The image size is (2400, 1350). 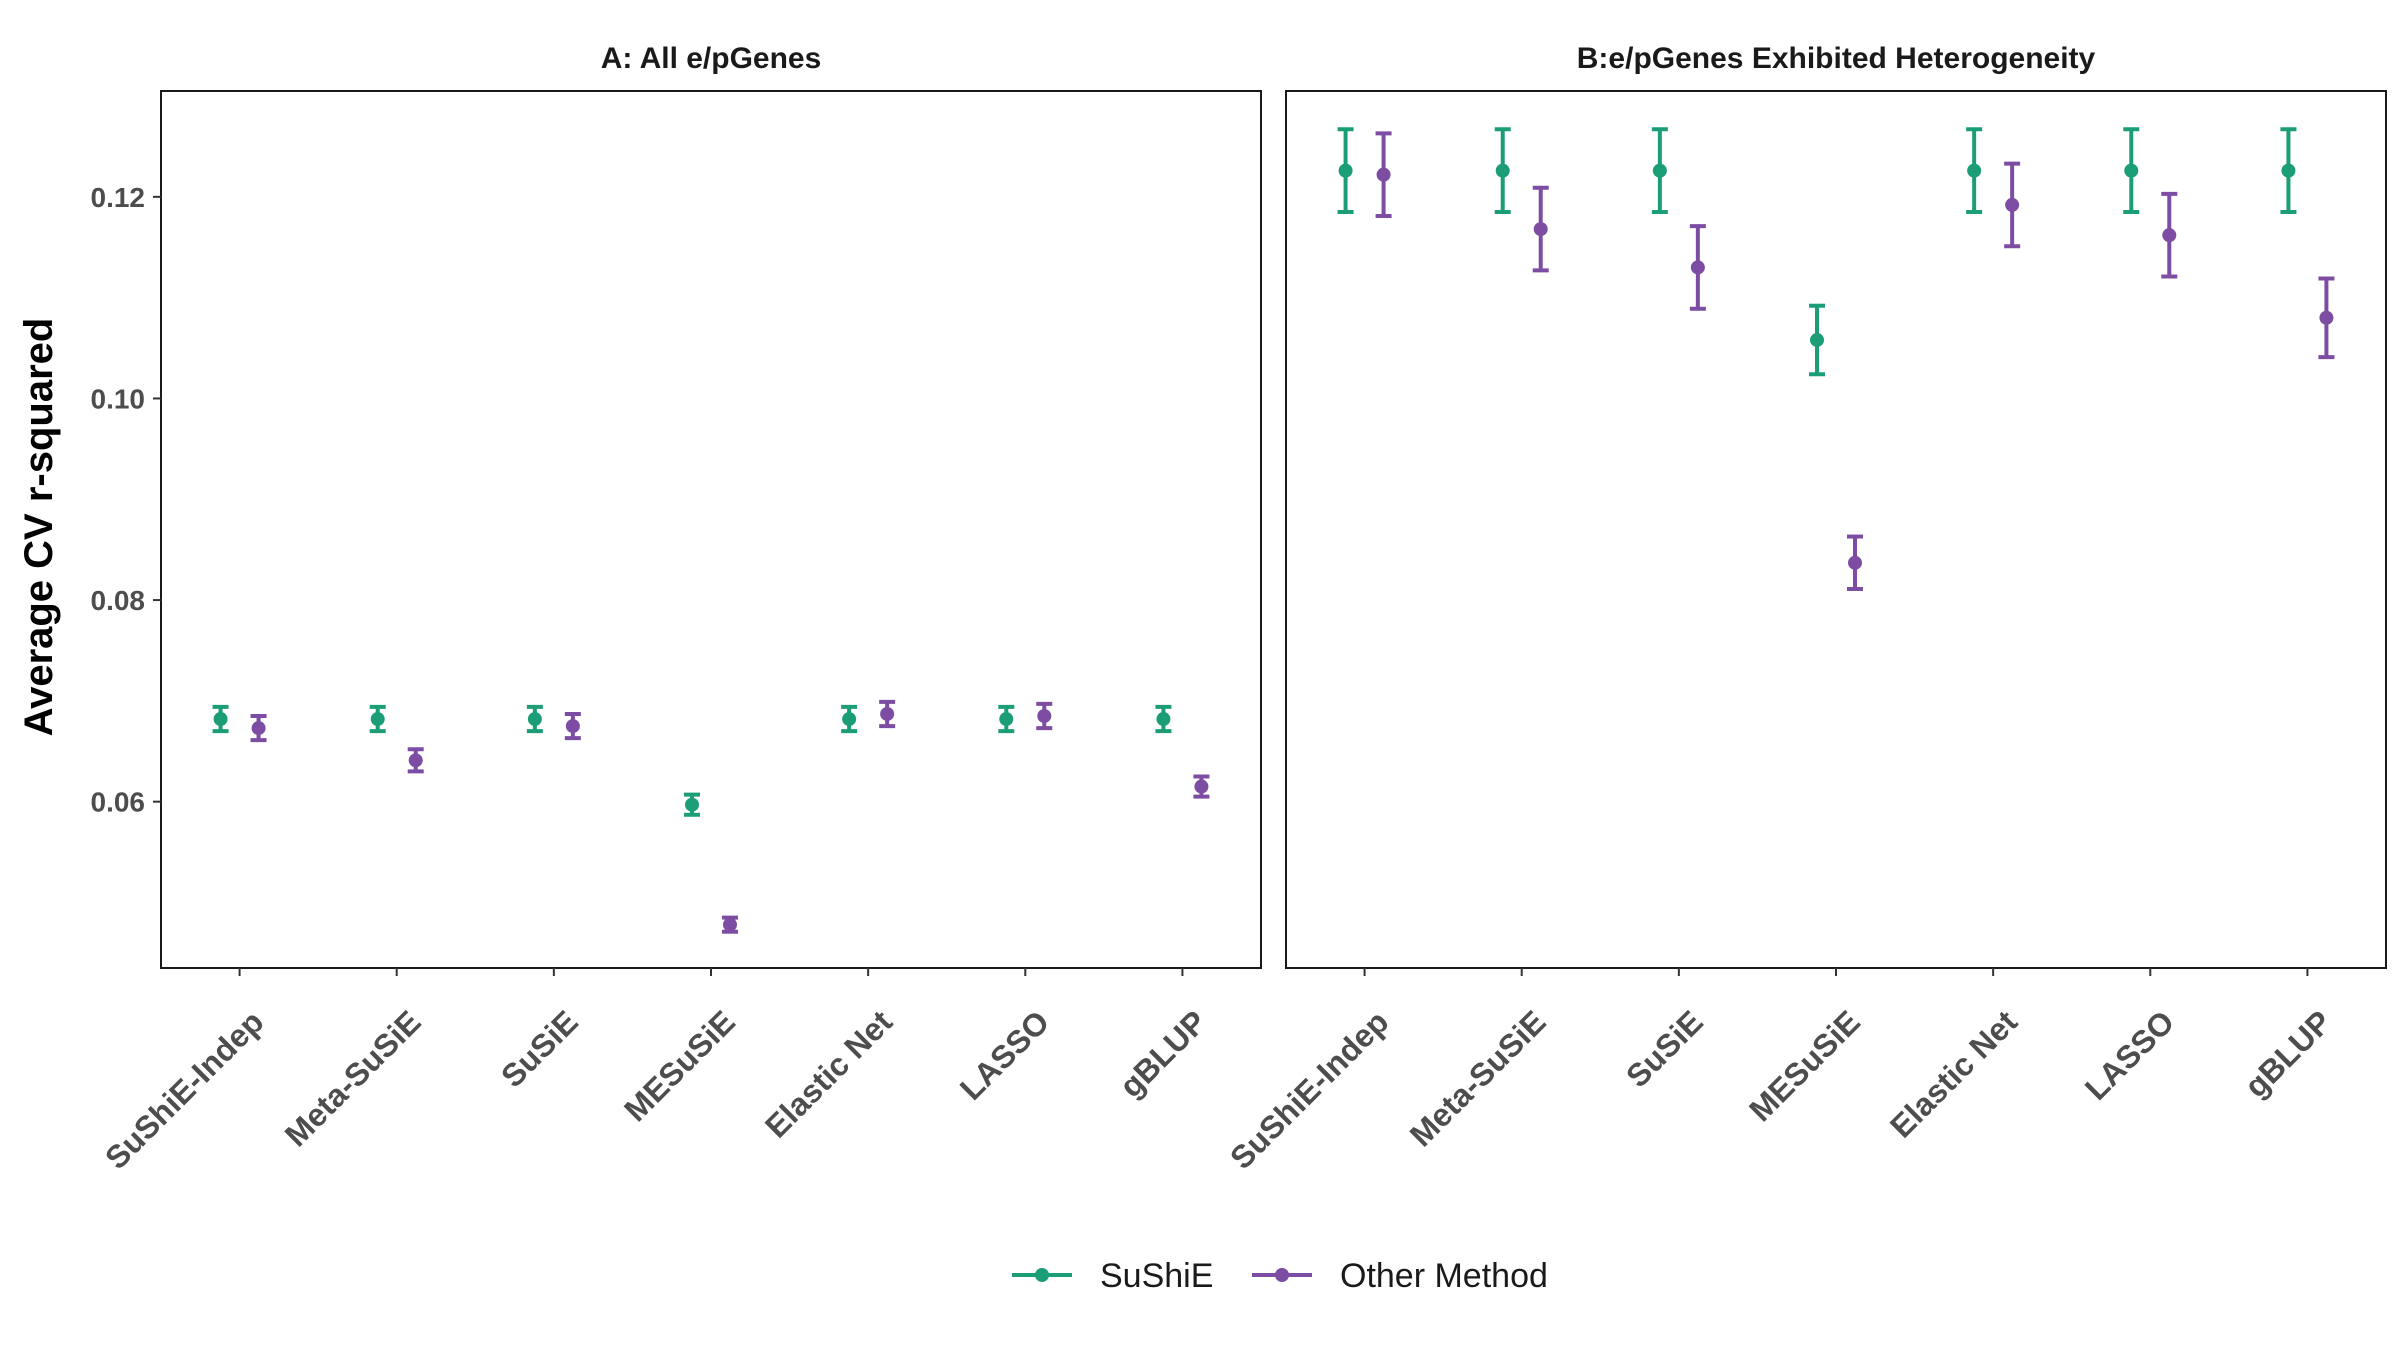 I want to click on y-tick-label: 0.06, so click(x=118, y=802).